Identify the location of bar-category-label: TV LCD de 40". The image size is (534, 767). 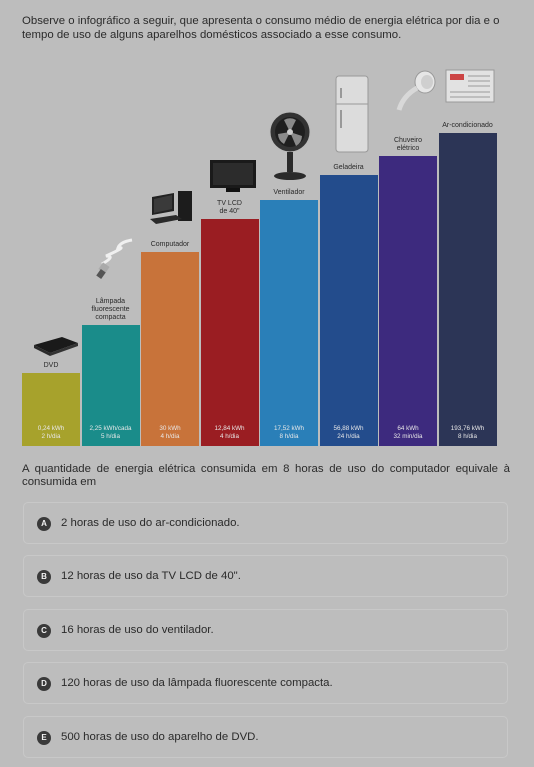
(230, 208).